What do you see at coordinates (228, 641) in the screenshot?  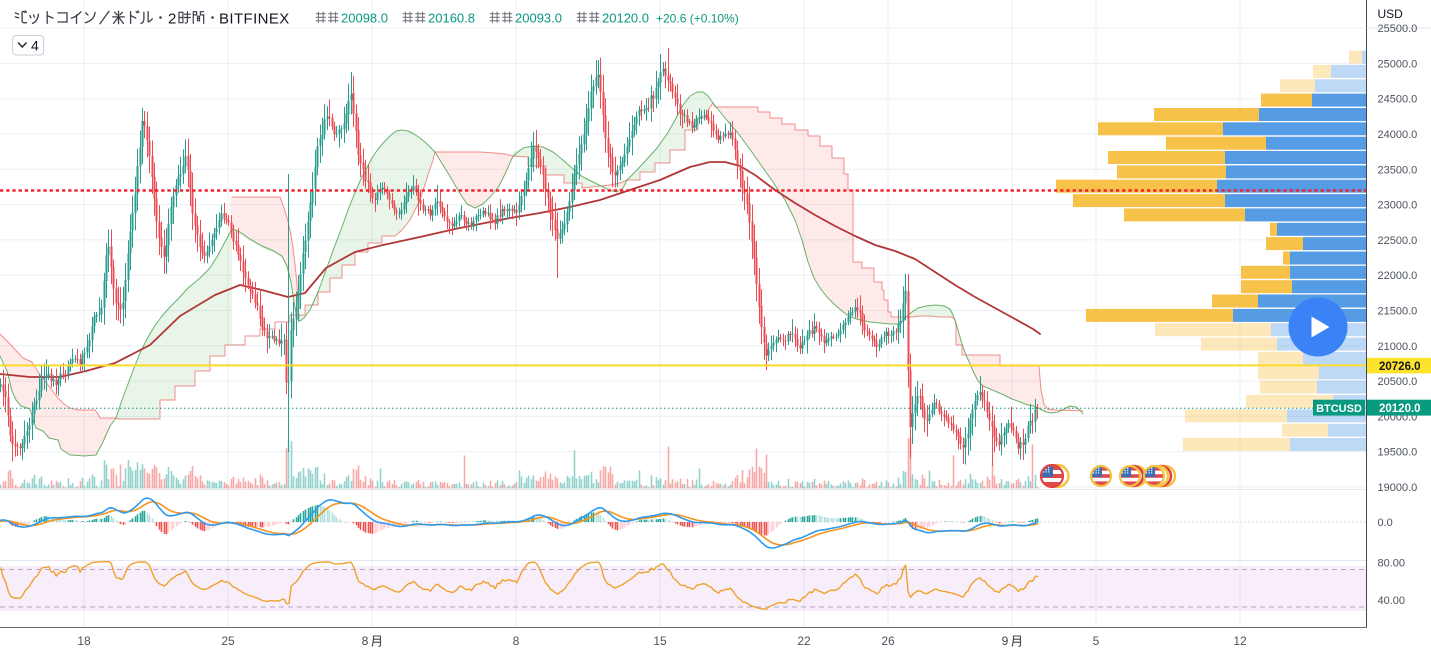 I see `svg-text: 25` at bounding box center [228, 641].